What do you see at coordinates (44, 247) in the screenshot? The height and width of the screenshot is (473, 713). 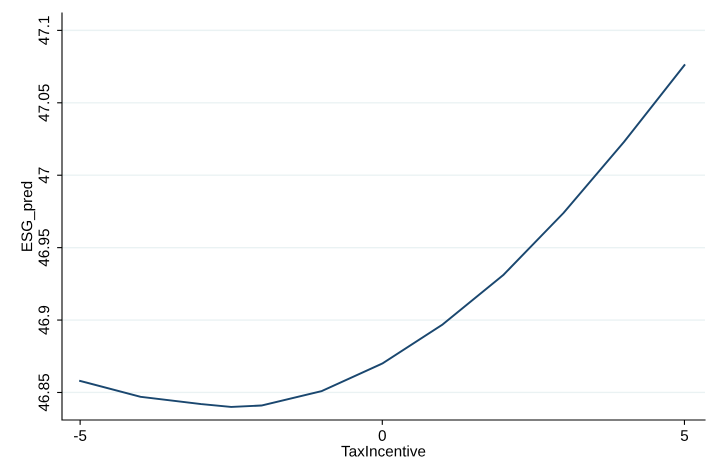 I see `y-tick-label: 46.95` at bounding box center [44, 247].